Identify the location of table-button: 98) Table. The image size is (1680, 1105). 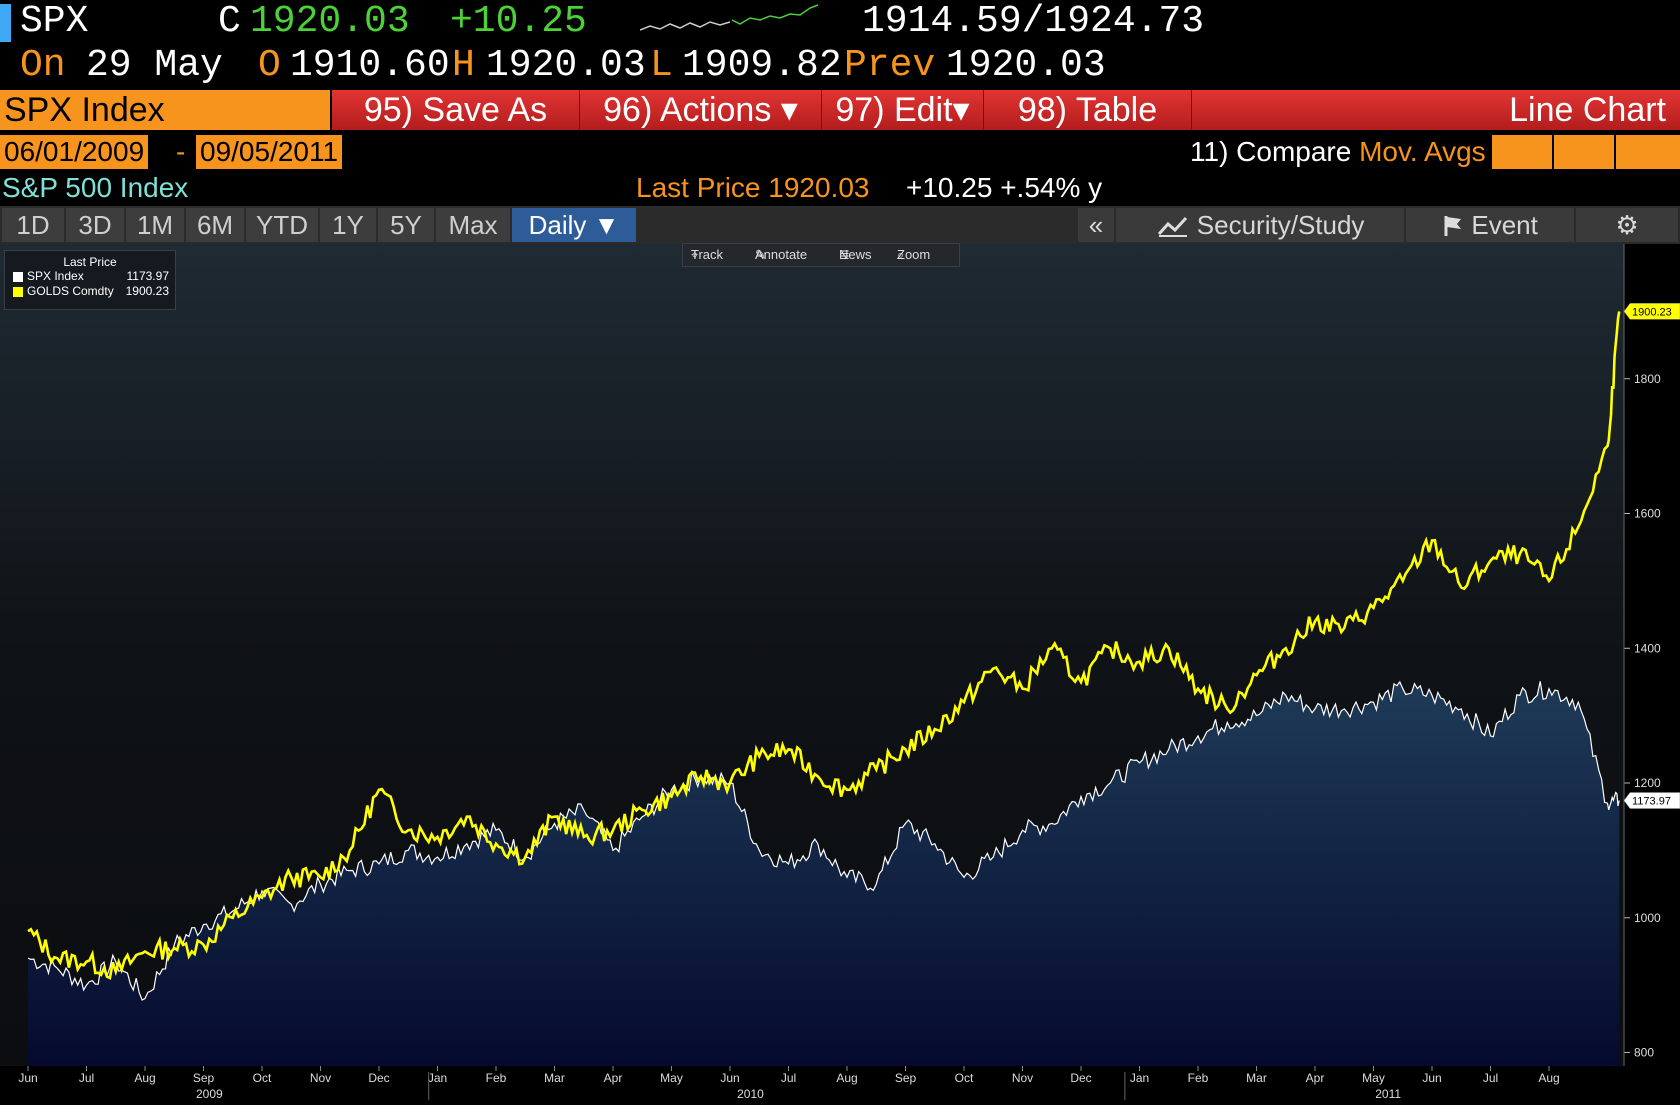
(1088, 110).